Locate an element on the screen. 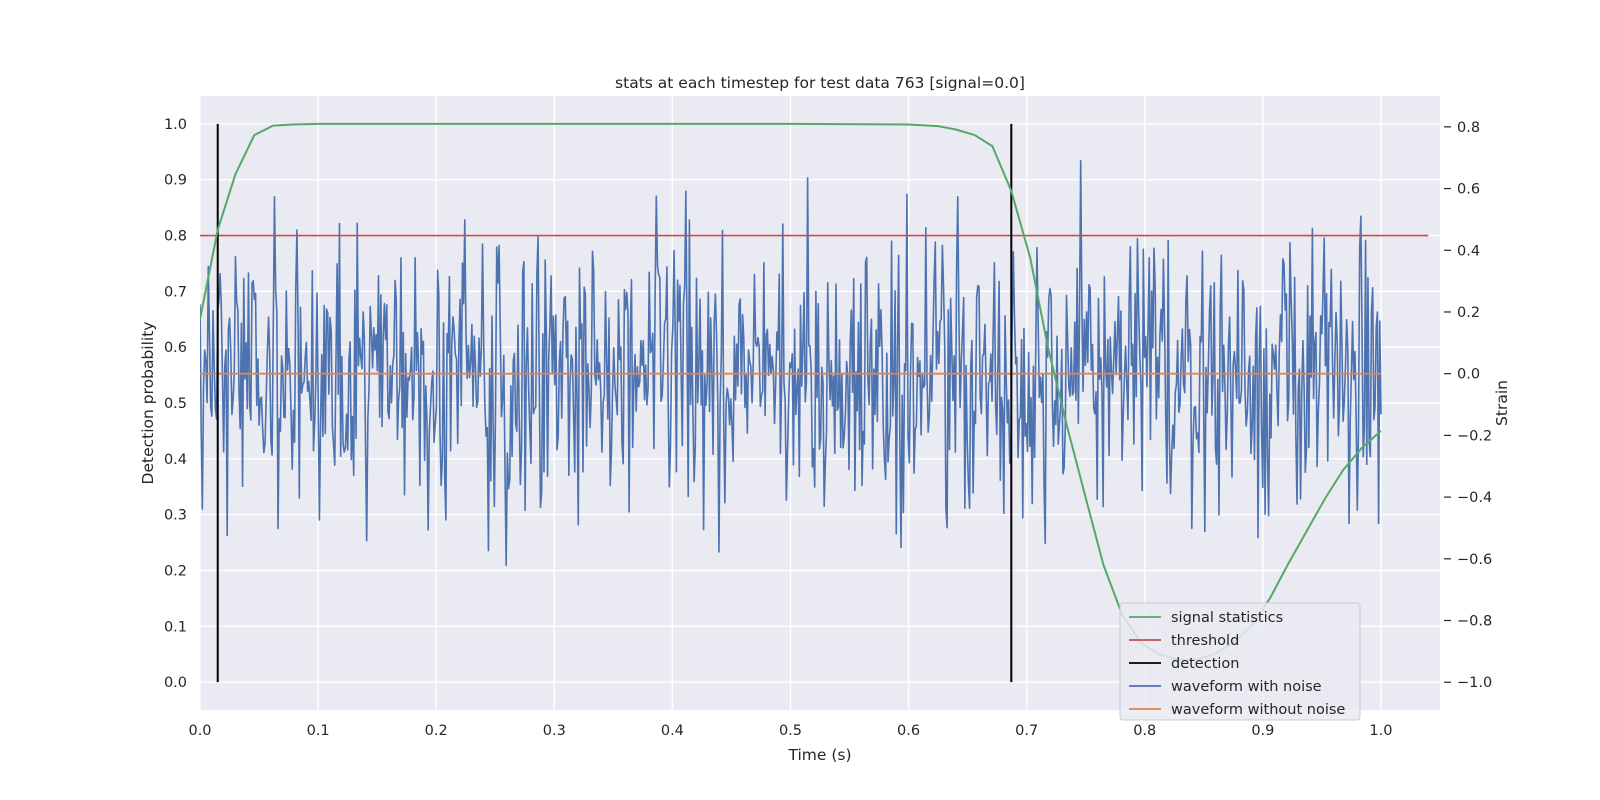  y-tick-label-right: −1.0 is located at coordinates (1474, 683).